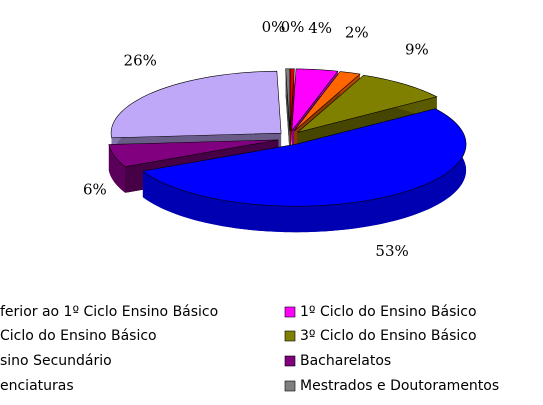  What do you see at coordinates (345, 361) in the screenshot?
I see `legend-label: Bacharelatos` at bounding box center [345, 361].